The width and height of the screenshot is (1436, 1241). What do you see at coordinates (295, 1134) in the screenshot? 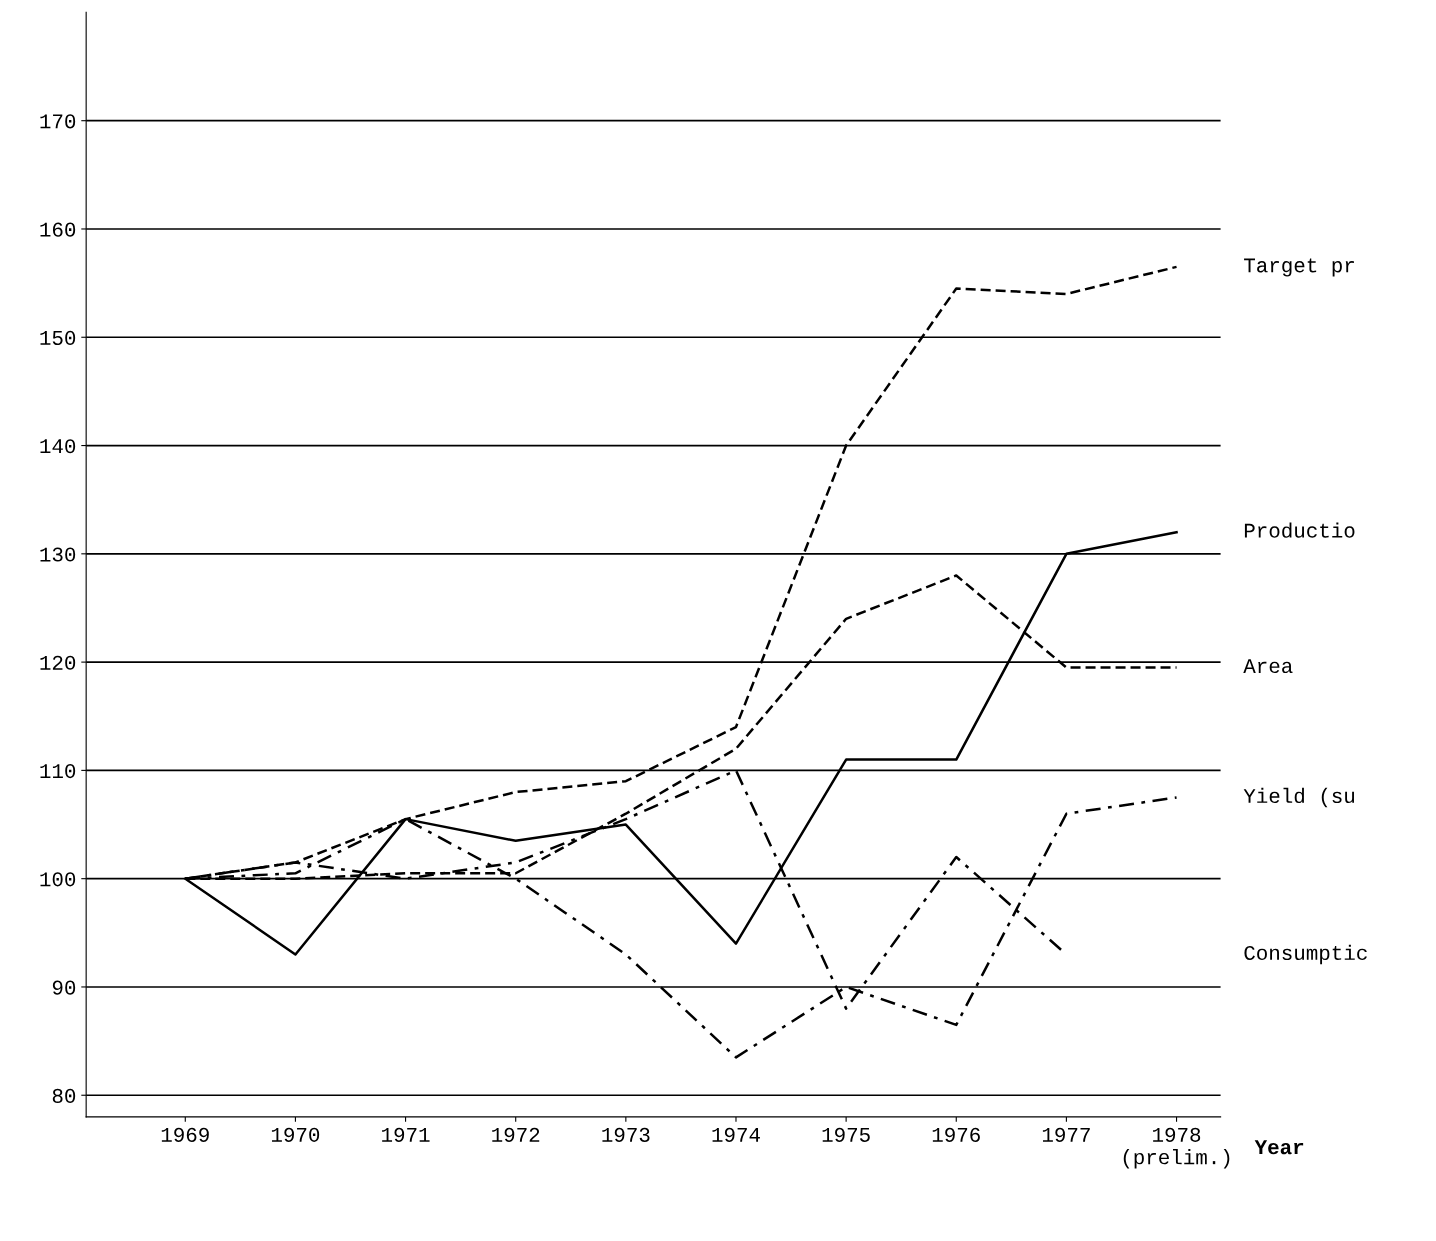
I see `x-tick-label: 1970` at bounding box center [295, 1134].